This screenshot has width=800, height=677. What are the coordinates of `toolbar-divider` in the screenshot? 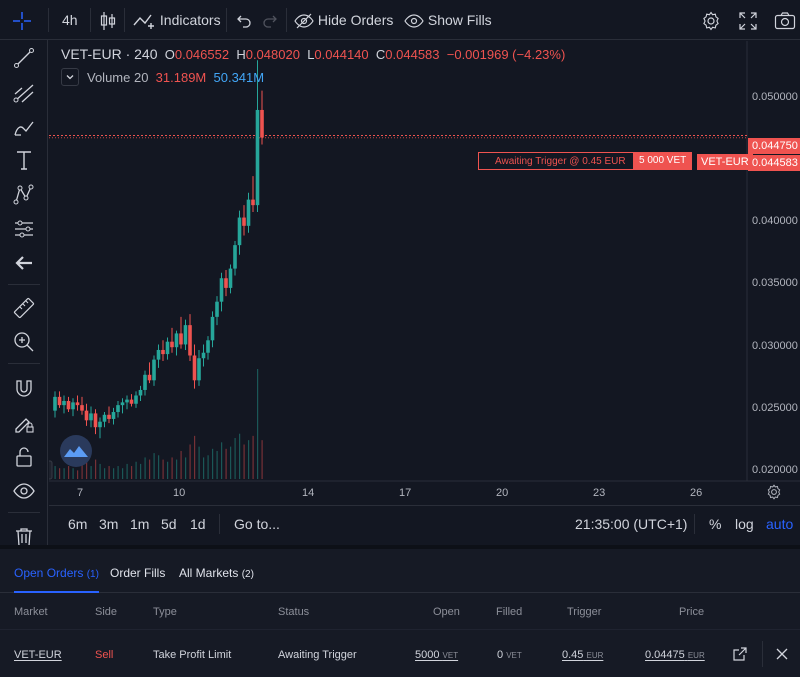 It's located at (48, 20).